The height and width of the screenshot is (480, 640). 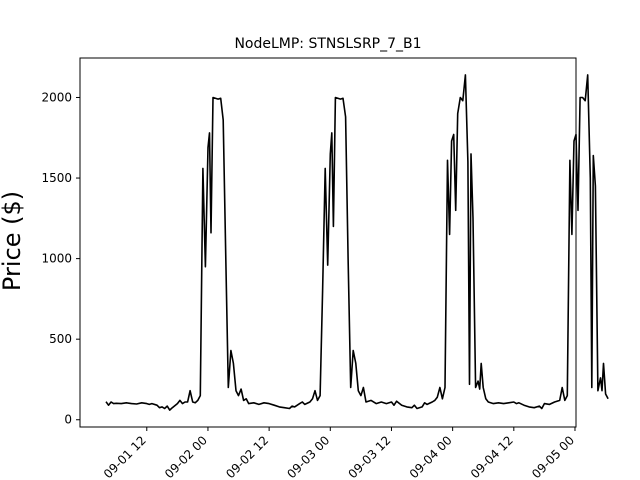 What do you see at coordinates (553, 456) in the screenshot?
I see `x-tick-label-96: 09-05 00` at bounding box center [553, 456].